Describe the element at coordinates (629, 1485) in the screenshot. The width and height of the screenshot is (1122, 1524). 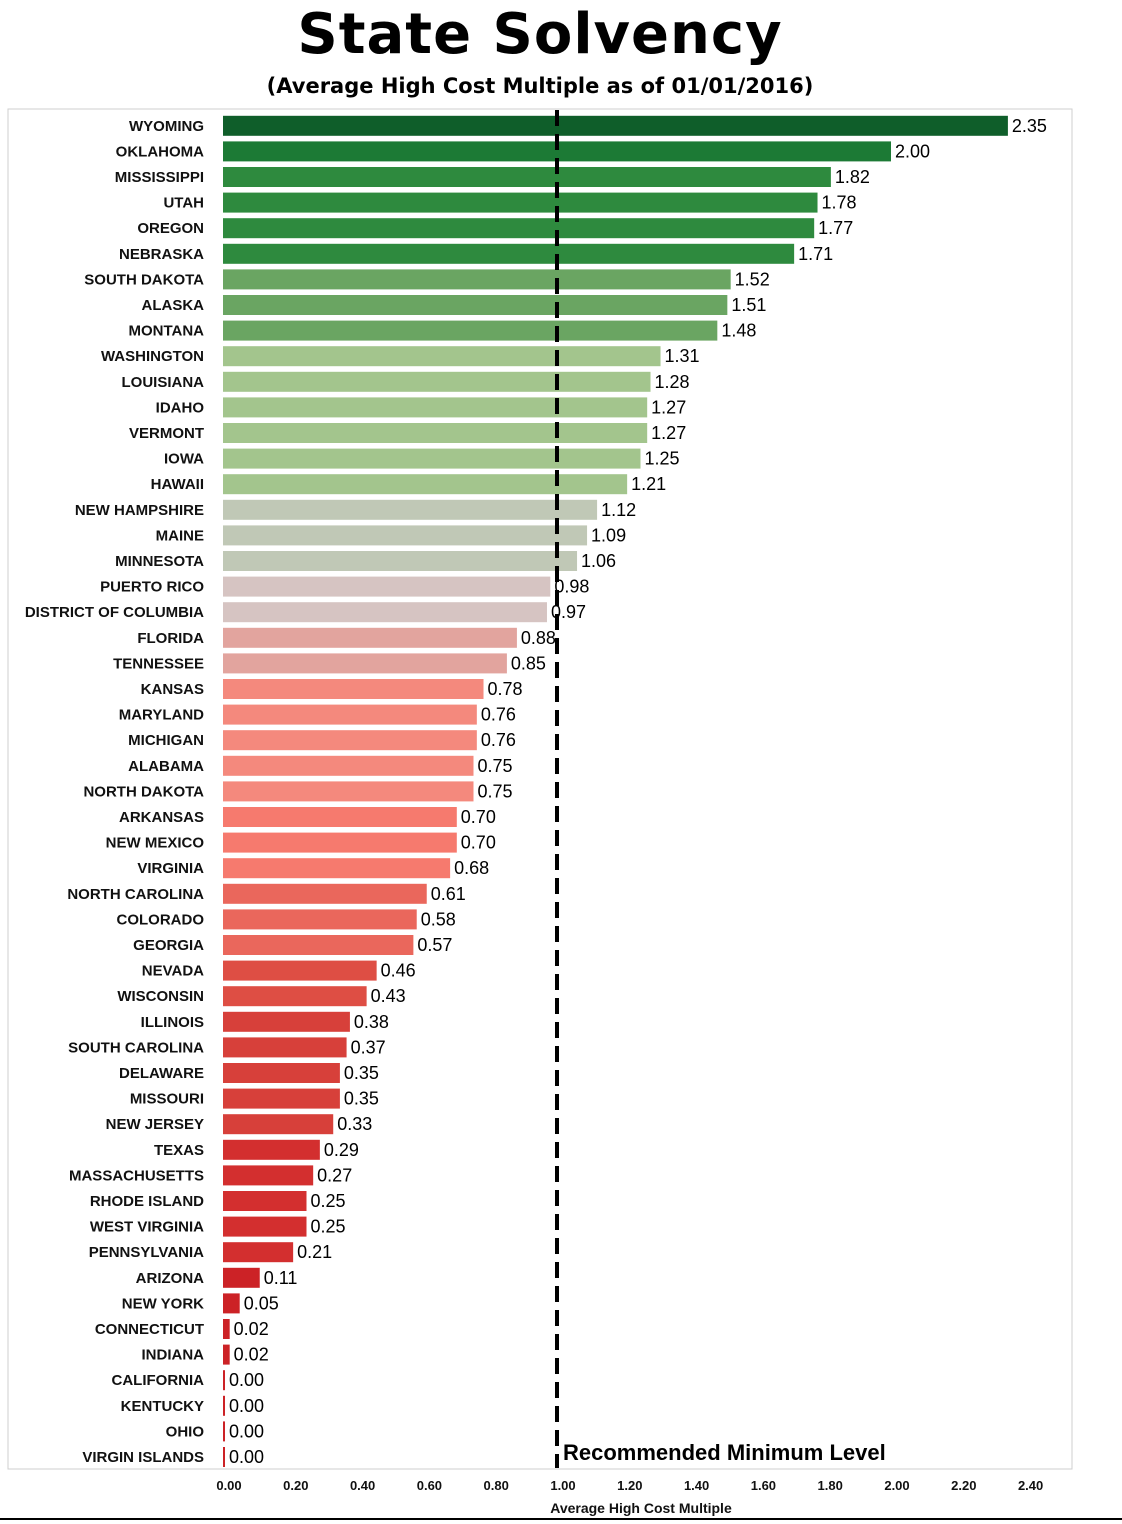
I see `x-tick-label: 1.20` at that location.